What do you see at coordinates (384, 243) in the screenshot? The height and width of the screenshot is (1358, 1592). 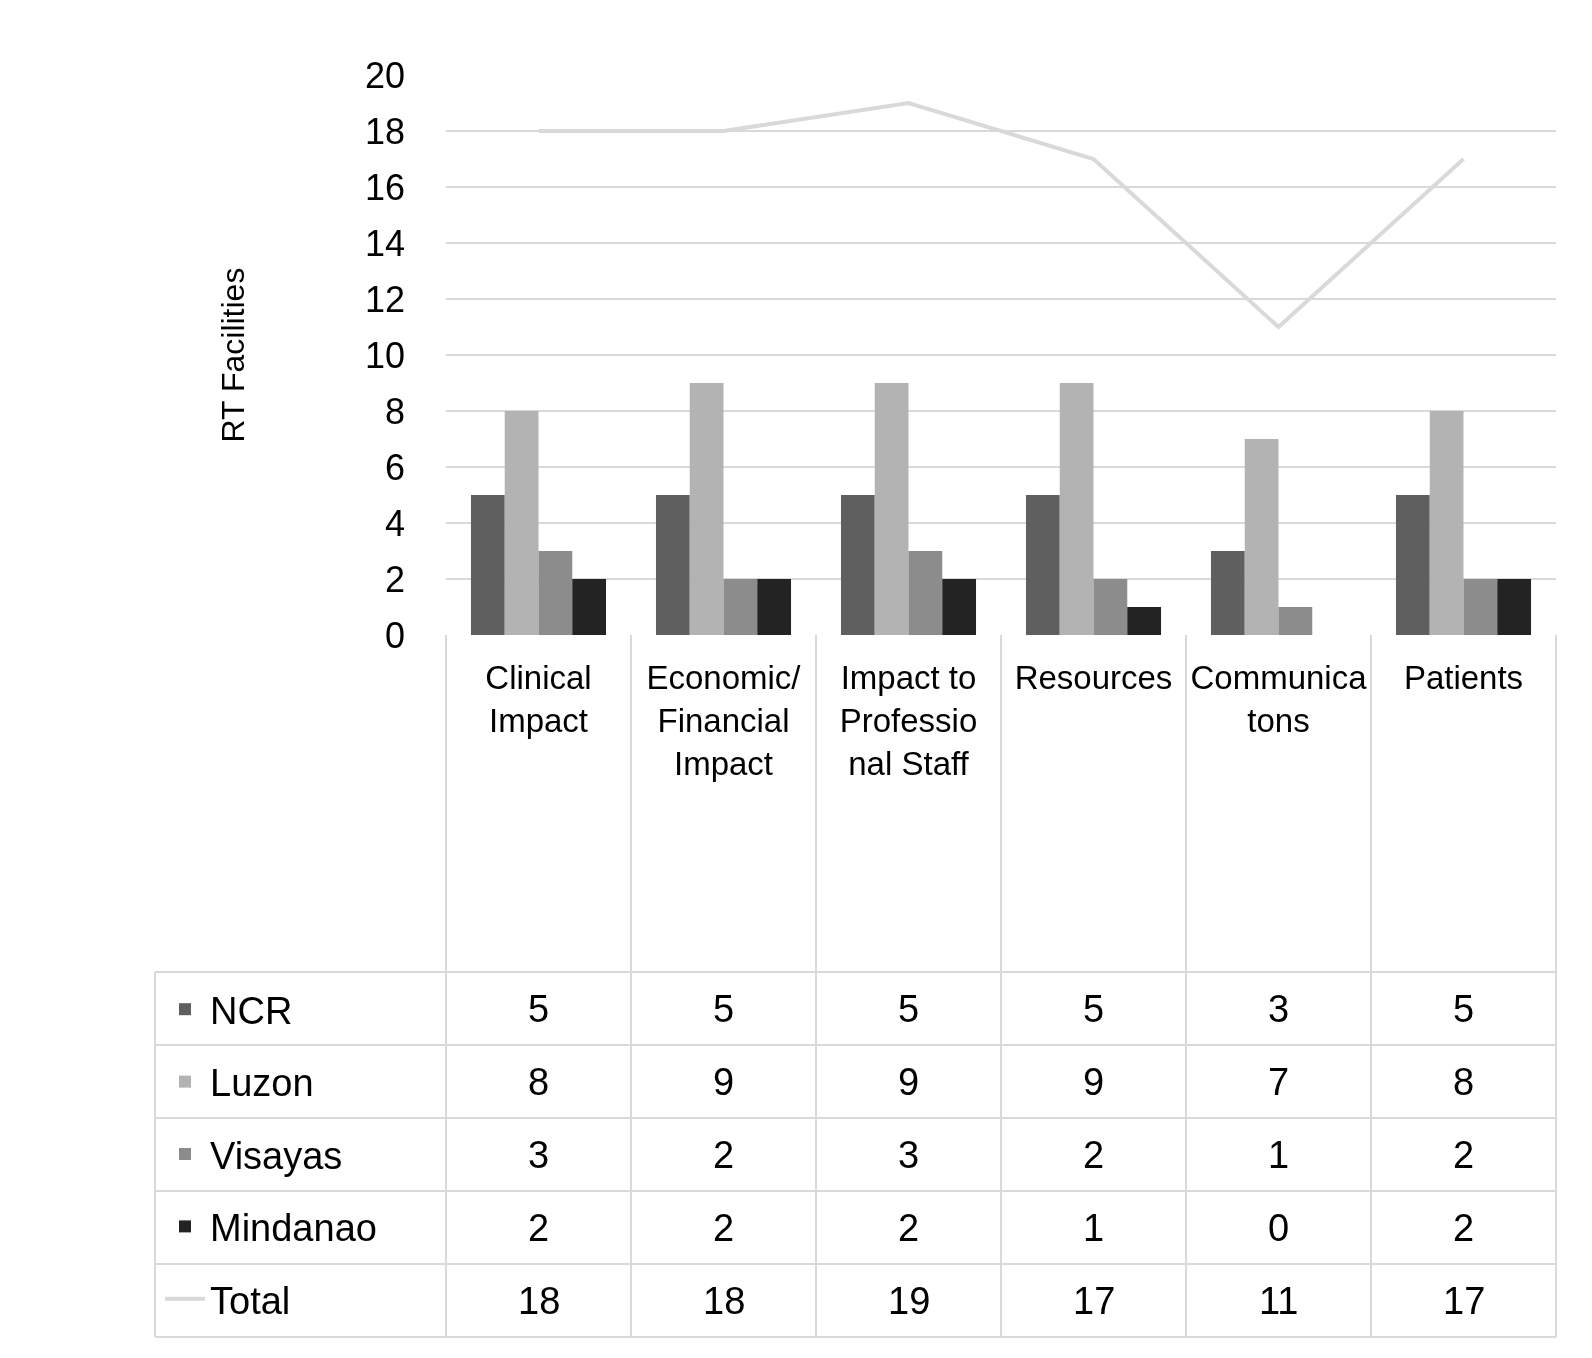 I see `y-tick-label: 14` at bounding box center [384, 243].